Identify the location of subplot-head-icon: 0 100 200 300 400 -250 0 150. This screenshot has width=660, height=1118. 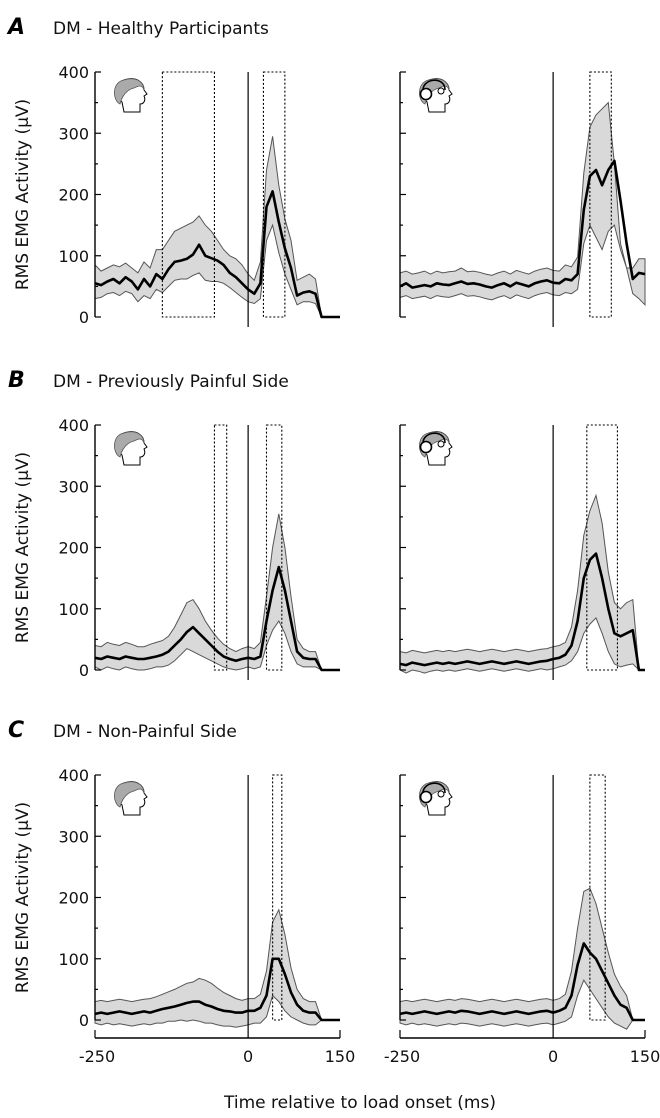
(206, 916).